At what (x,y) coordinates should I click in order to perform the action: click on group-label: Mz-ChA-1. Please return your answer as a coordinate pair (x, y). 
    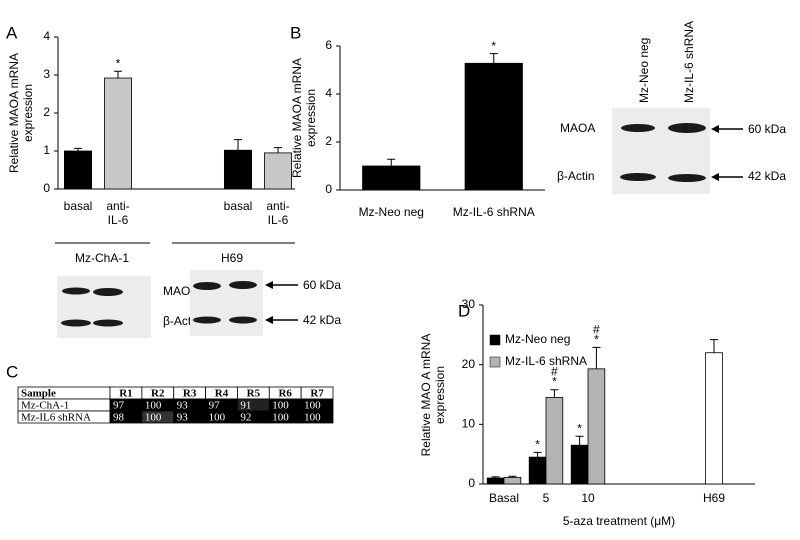
    Looking at the image, I should click on (102, 258).